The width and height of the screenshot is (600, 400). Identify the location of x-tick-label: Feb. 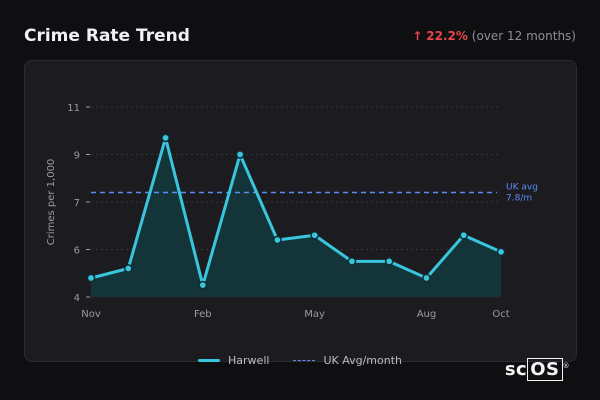
(203, 314).